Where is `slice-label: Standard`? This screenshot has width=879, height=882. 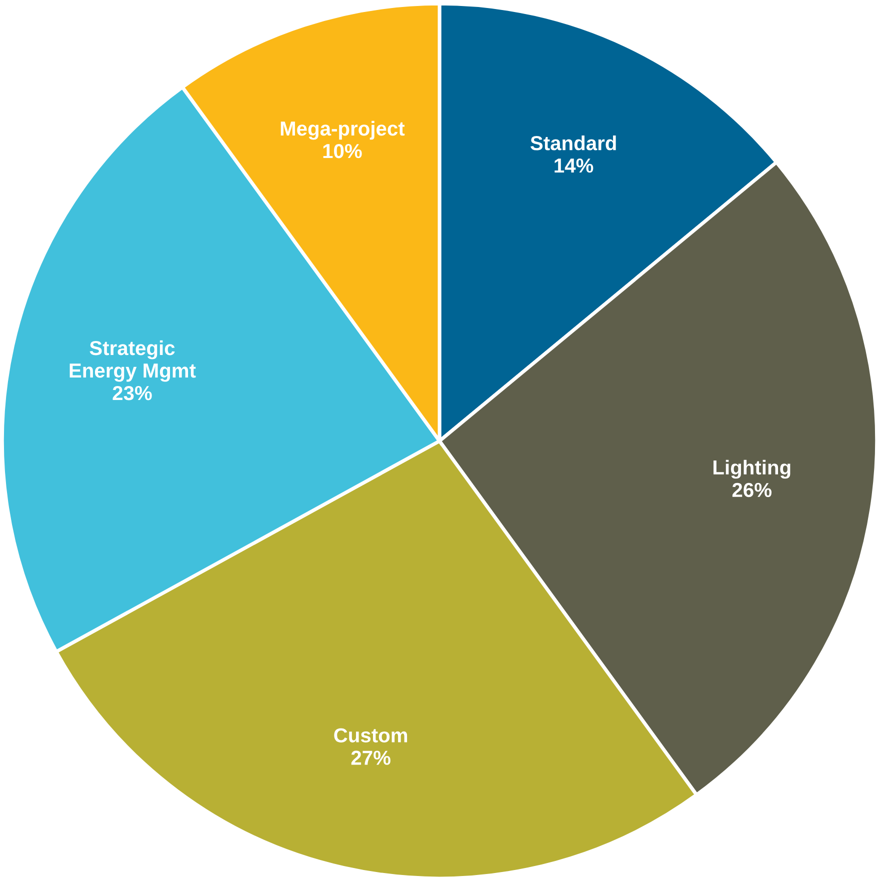 slice-label: Standard is located at coordinates (573, 143).